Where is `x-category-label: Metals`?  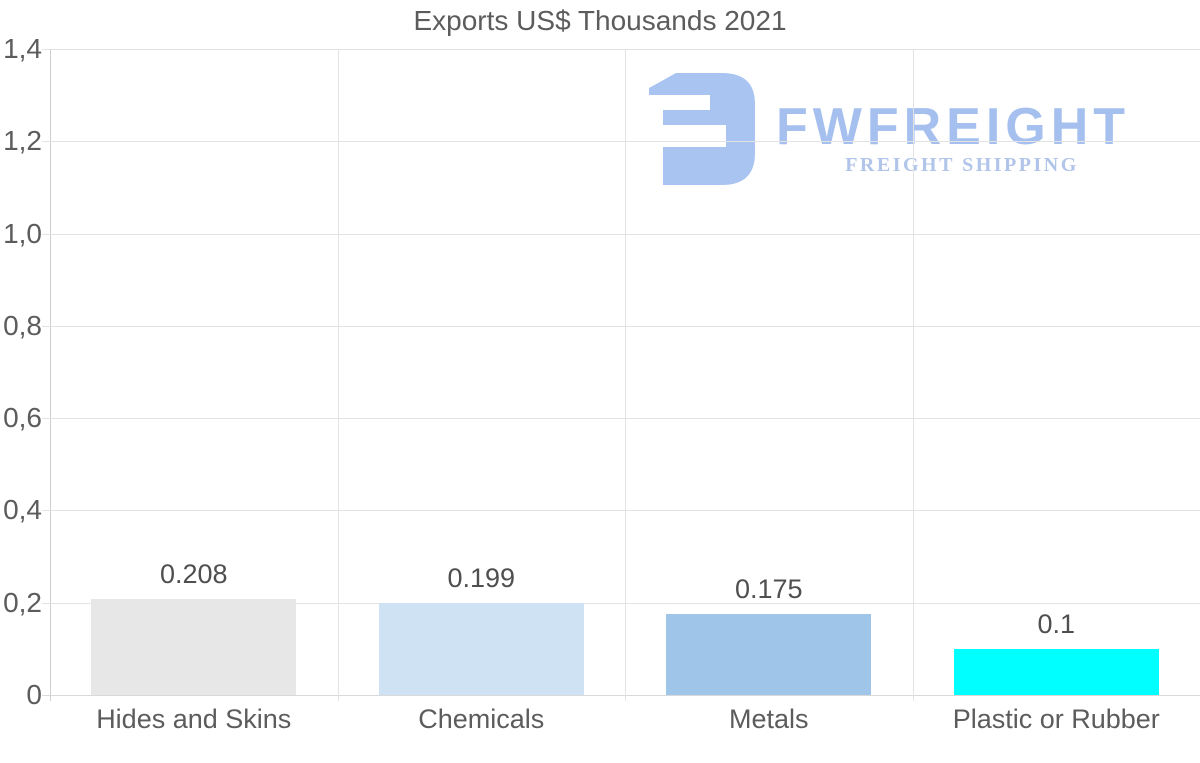
x-category-label: Metals is located at coordinates (768, 719).